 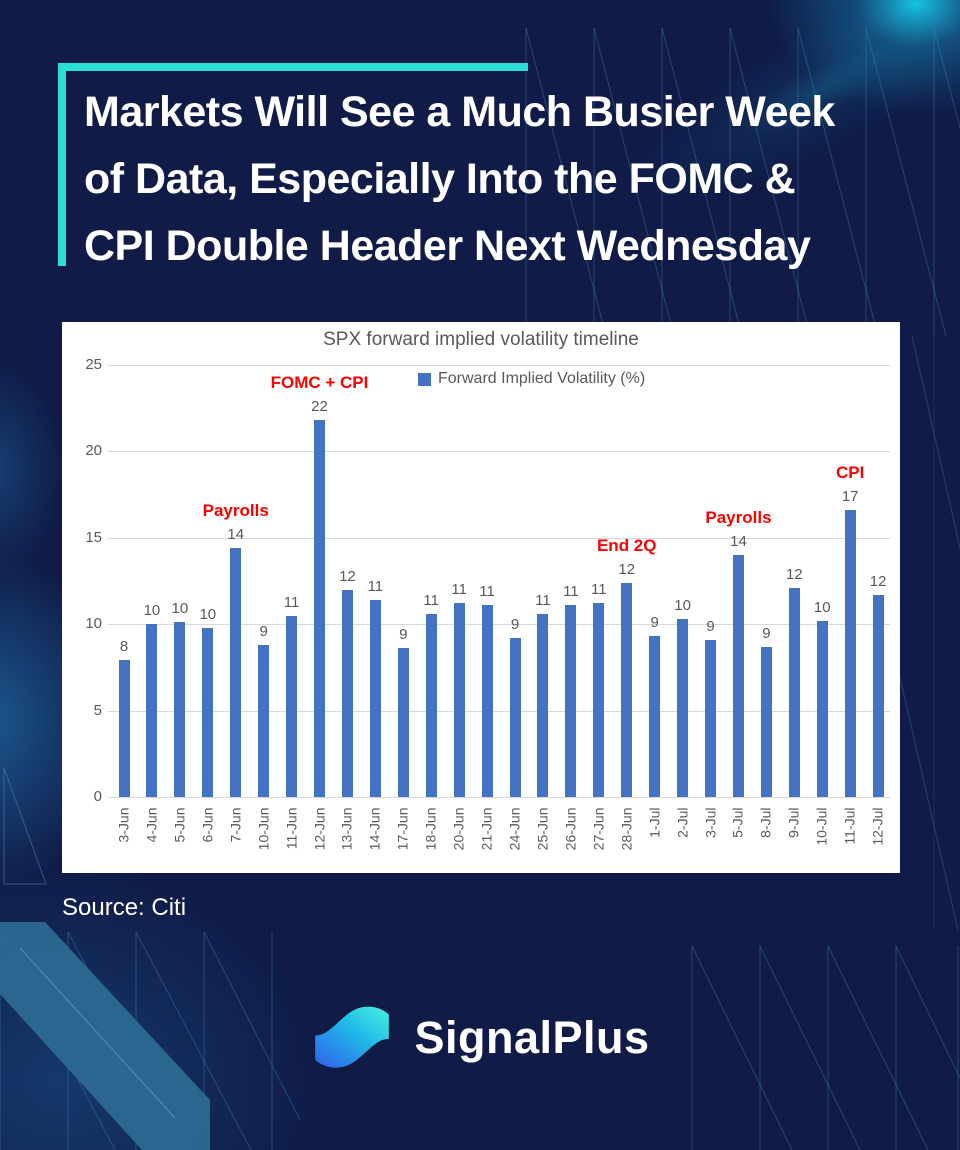 I want to click on bar-value-label: 22, so click(x=319, y=407).